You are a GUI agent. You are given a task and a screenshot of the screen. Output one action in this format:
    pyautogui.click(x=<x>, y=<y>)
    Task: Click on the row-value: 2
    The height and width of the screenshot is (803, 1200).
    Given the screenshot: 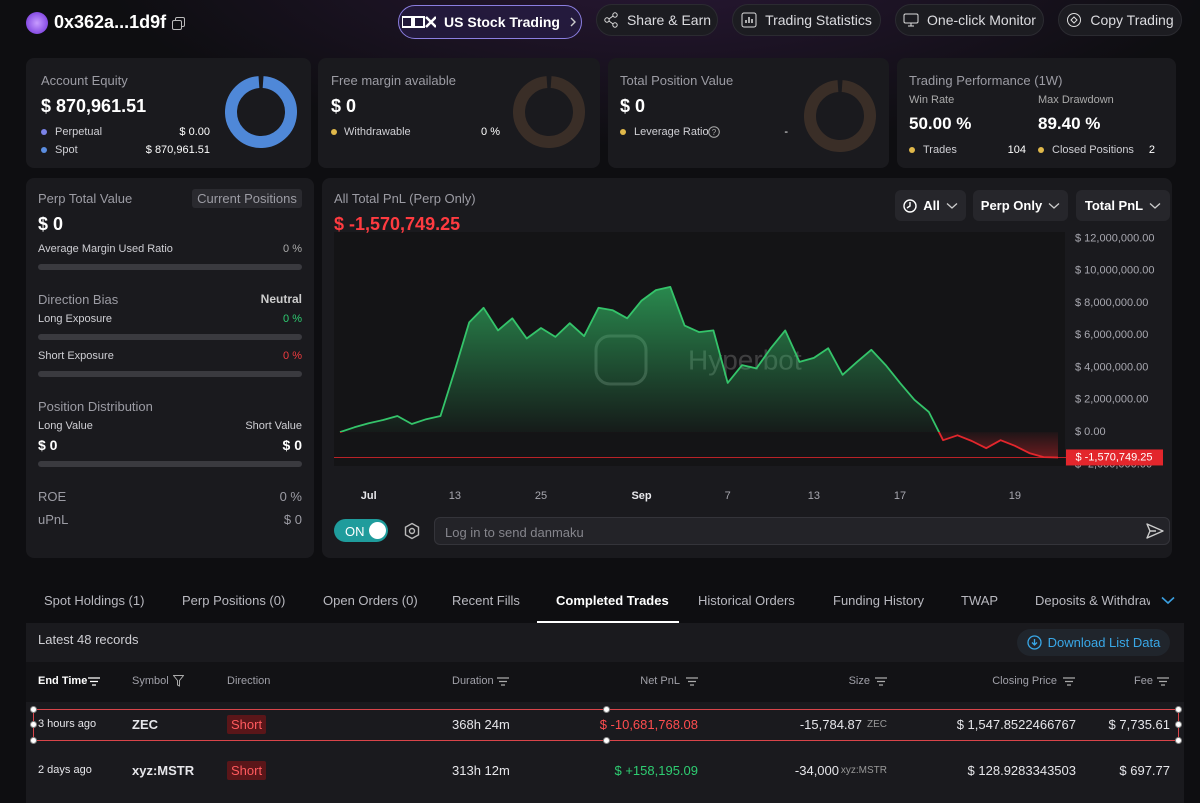 What is the action you would take?
    pyautogui.click(x=1151, y=150)
    